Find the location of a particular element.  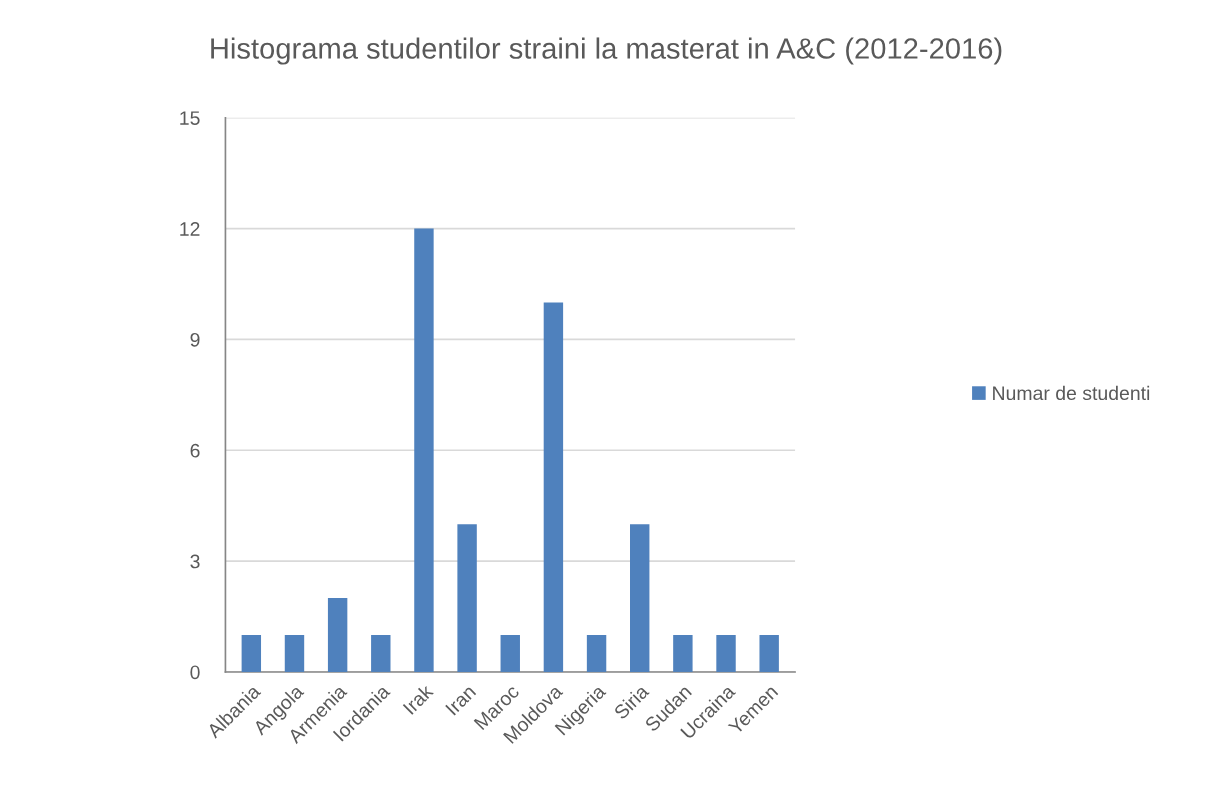

x-tick-label: Irak is located at coordinates (418, 699).